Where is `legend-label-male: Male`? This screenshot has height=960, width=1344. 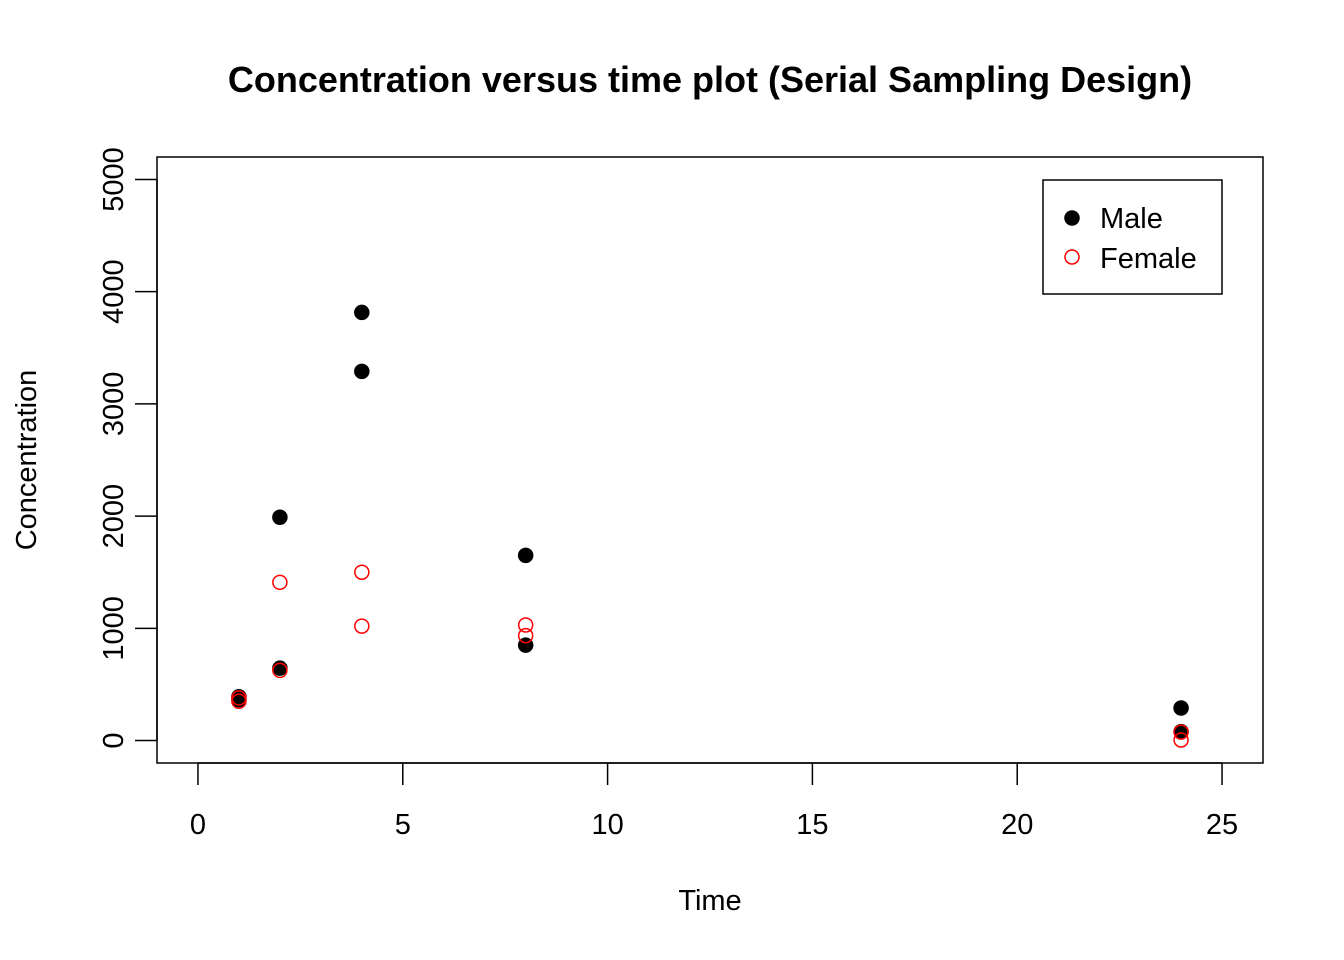 legend-label-male: Male is located at coordinates (1131, 219).